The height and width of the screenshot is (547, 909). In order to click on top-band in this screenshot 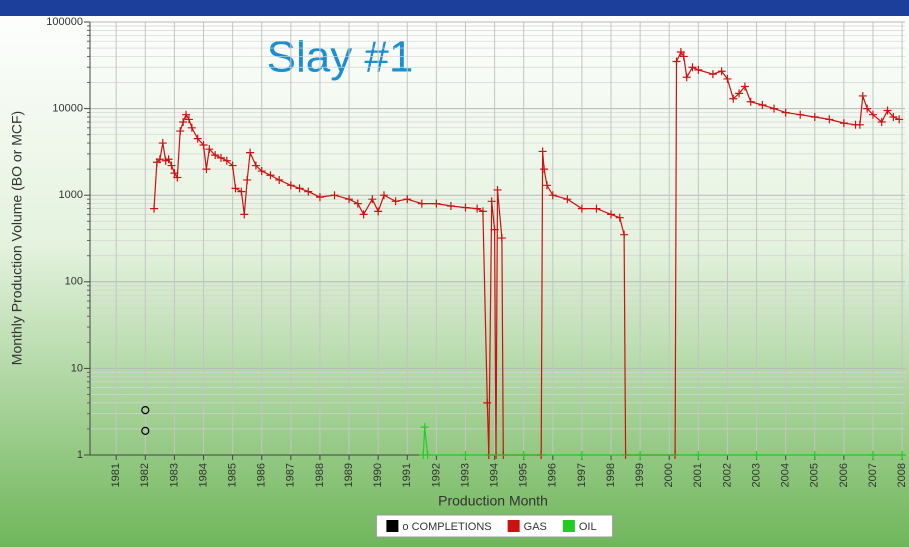, I will do `click(454, 8)`.